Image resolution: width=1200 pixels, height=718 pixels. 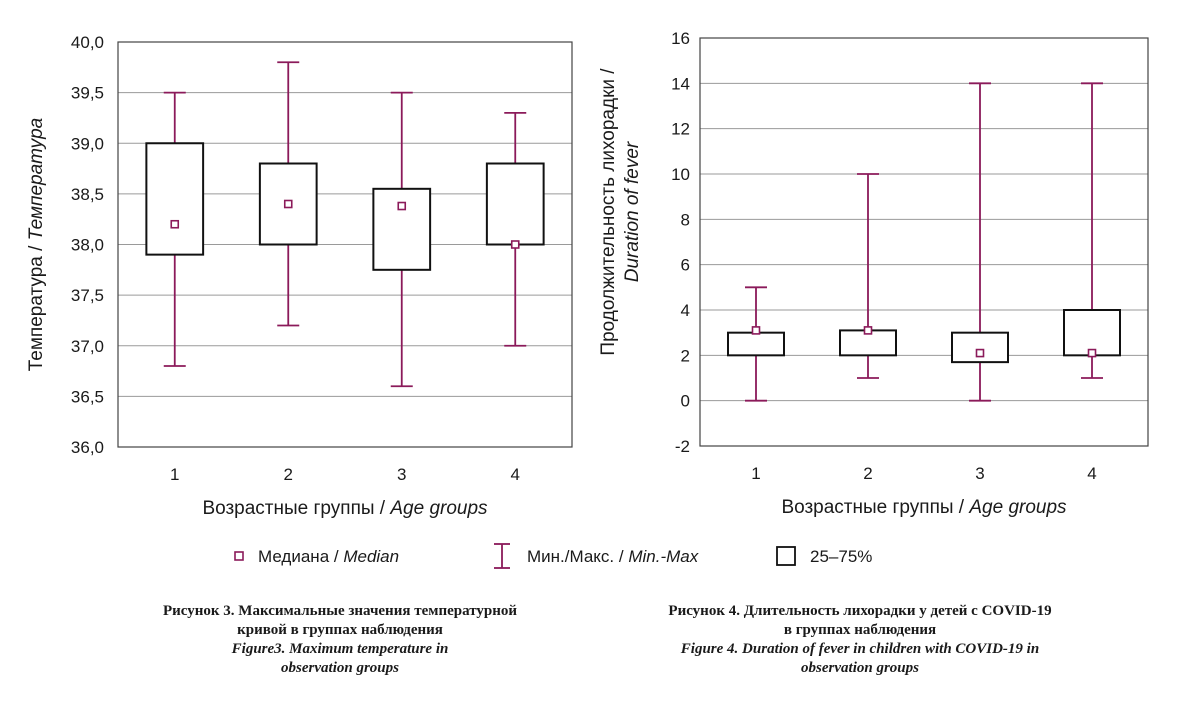 What do you see at coordinates (87, 93) in the screenshot?
I see `y-tick-label: 39,5` at bounding box center [87, 93].